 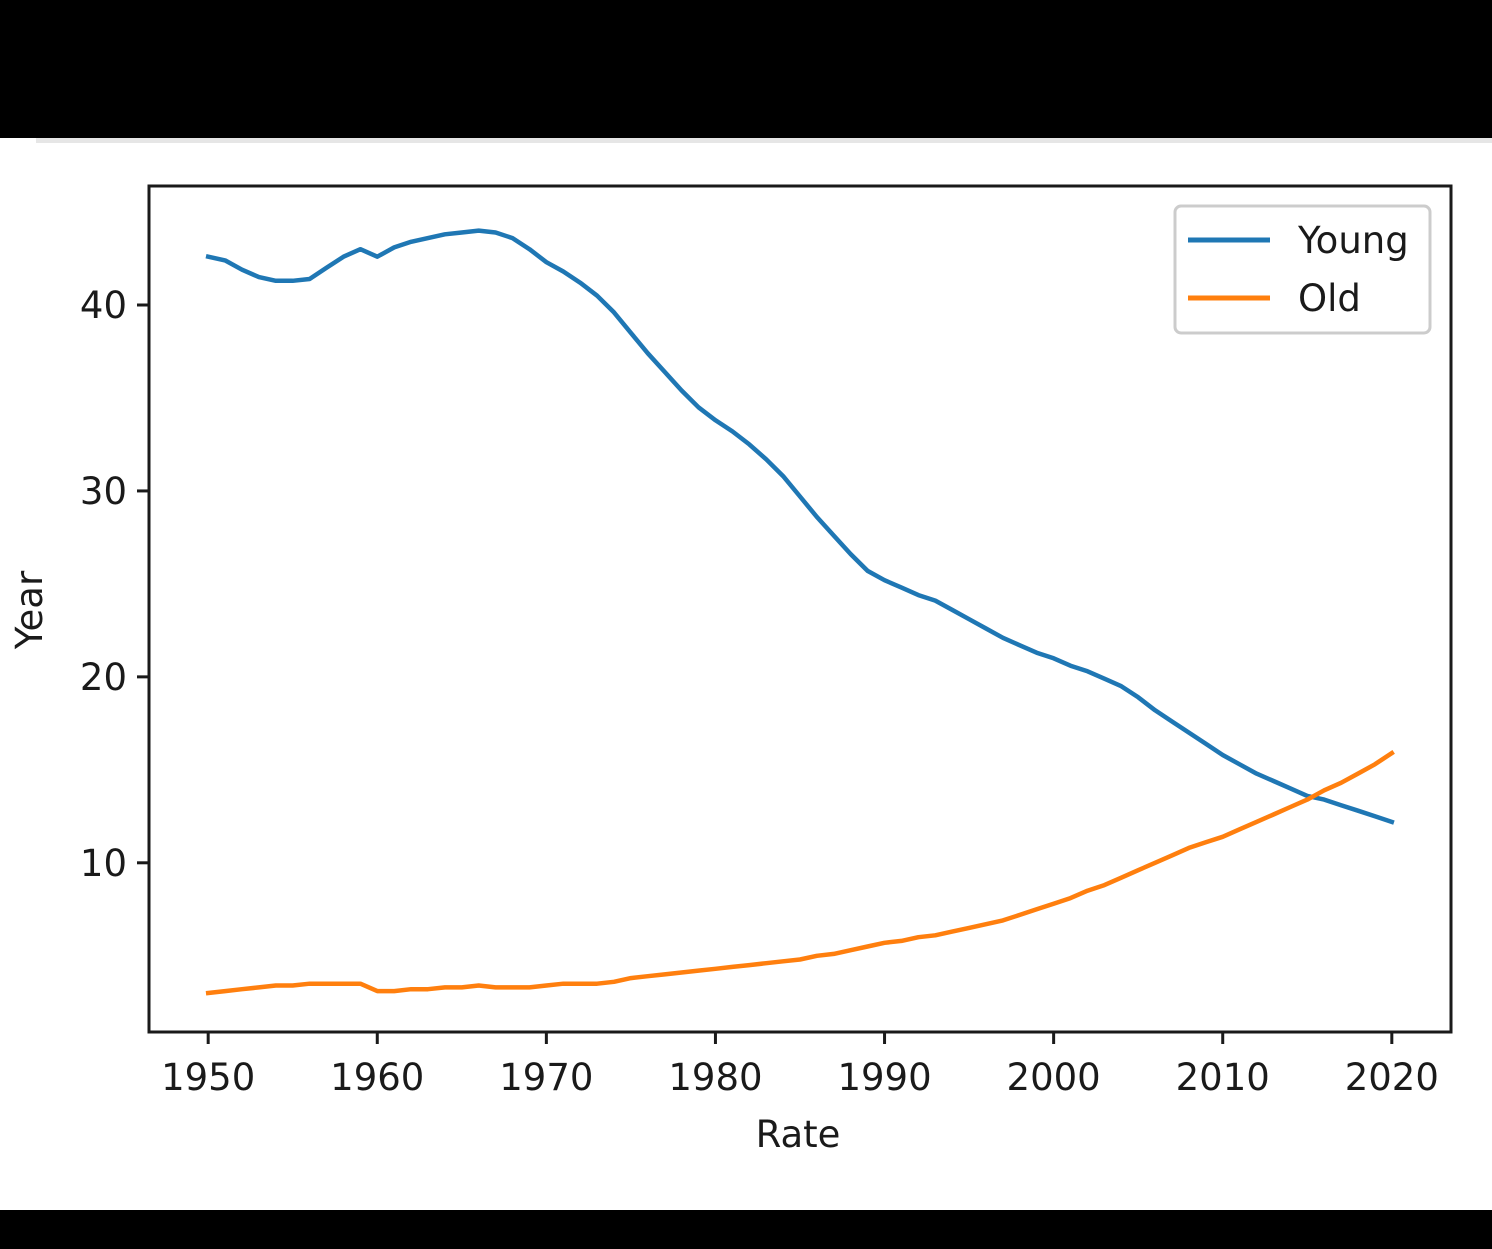 What do you see at coordinates (1329, 298) in the screenshot?
I see `legend-label-old: Old` at bounding box center [1329, 298].